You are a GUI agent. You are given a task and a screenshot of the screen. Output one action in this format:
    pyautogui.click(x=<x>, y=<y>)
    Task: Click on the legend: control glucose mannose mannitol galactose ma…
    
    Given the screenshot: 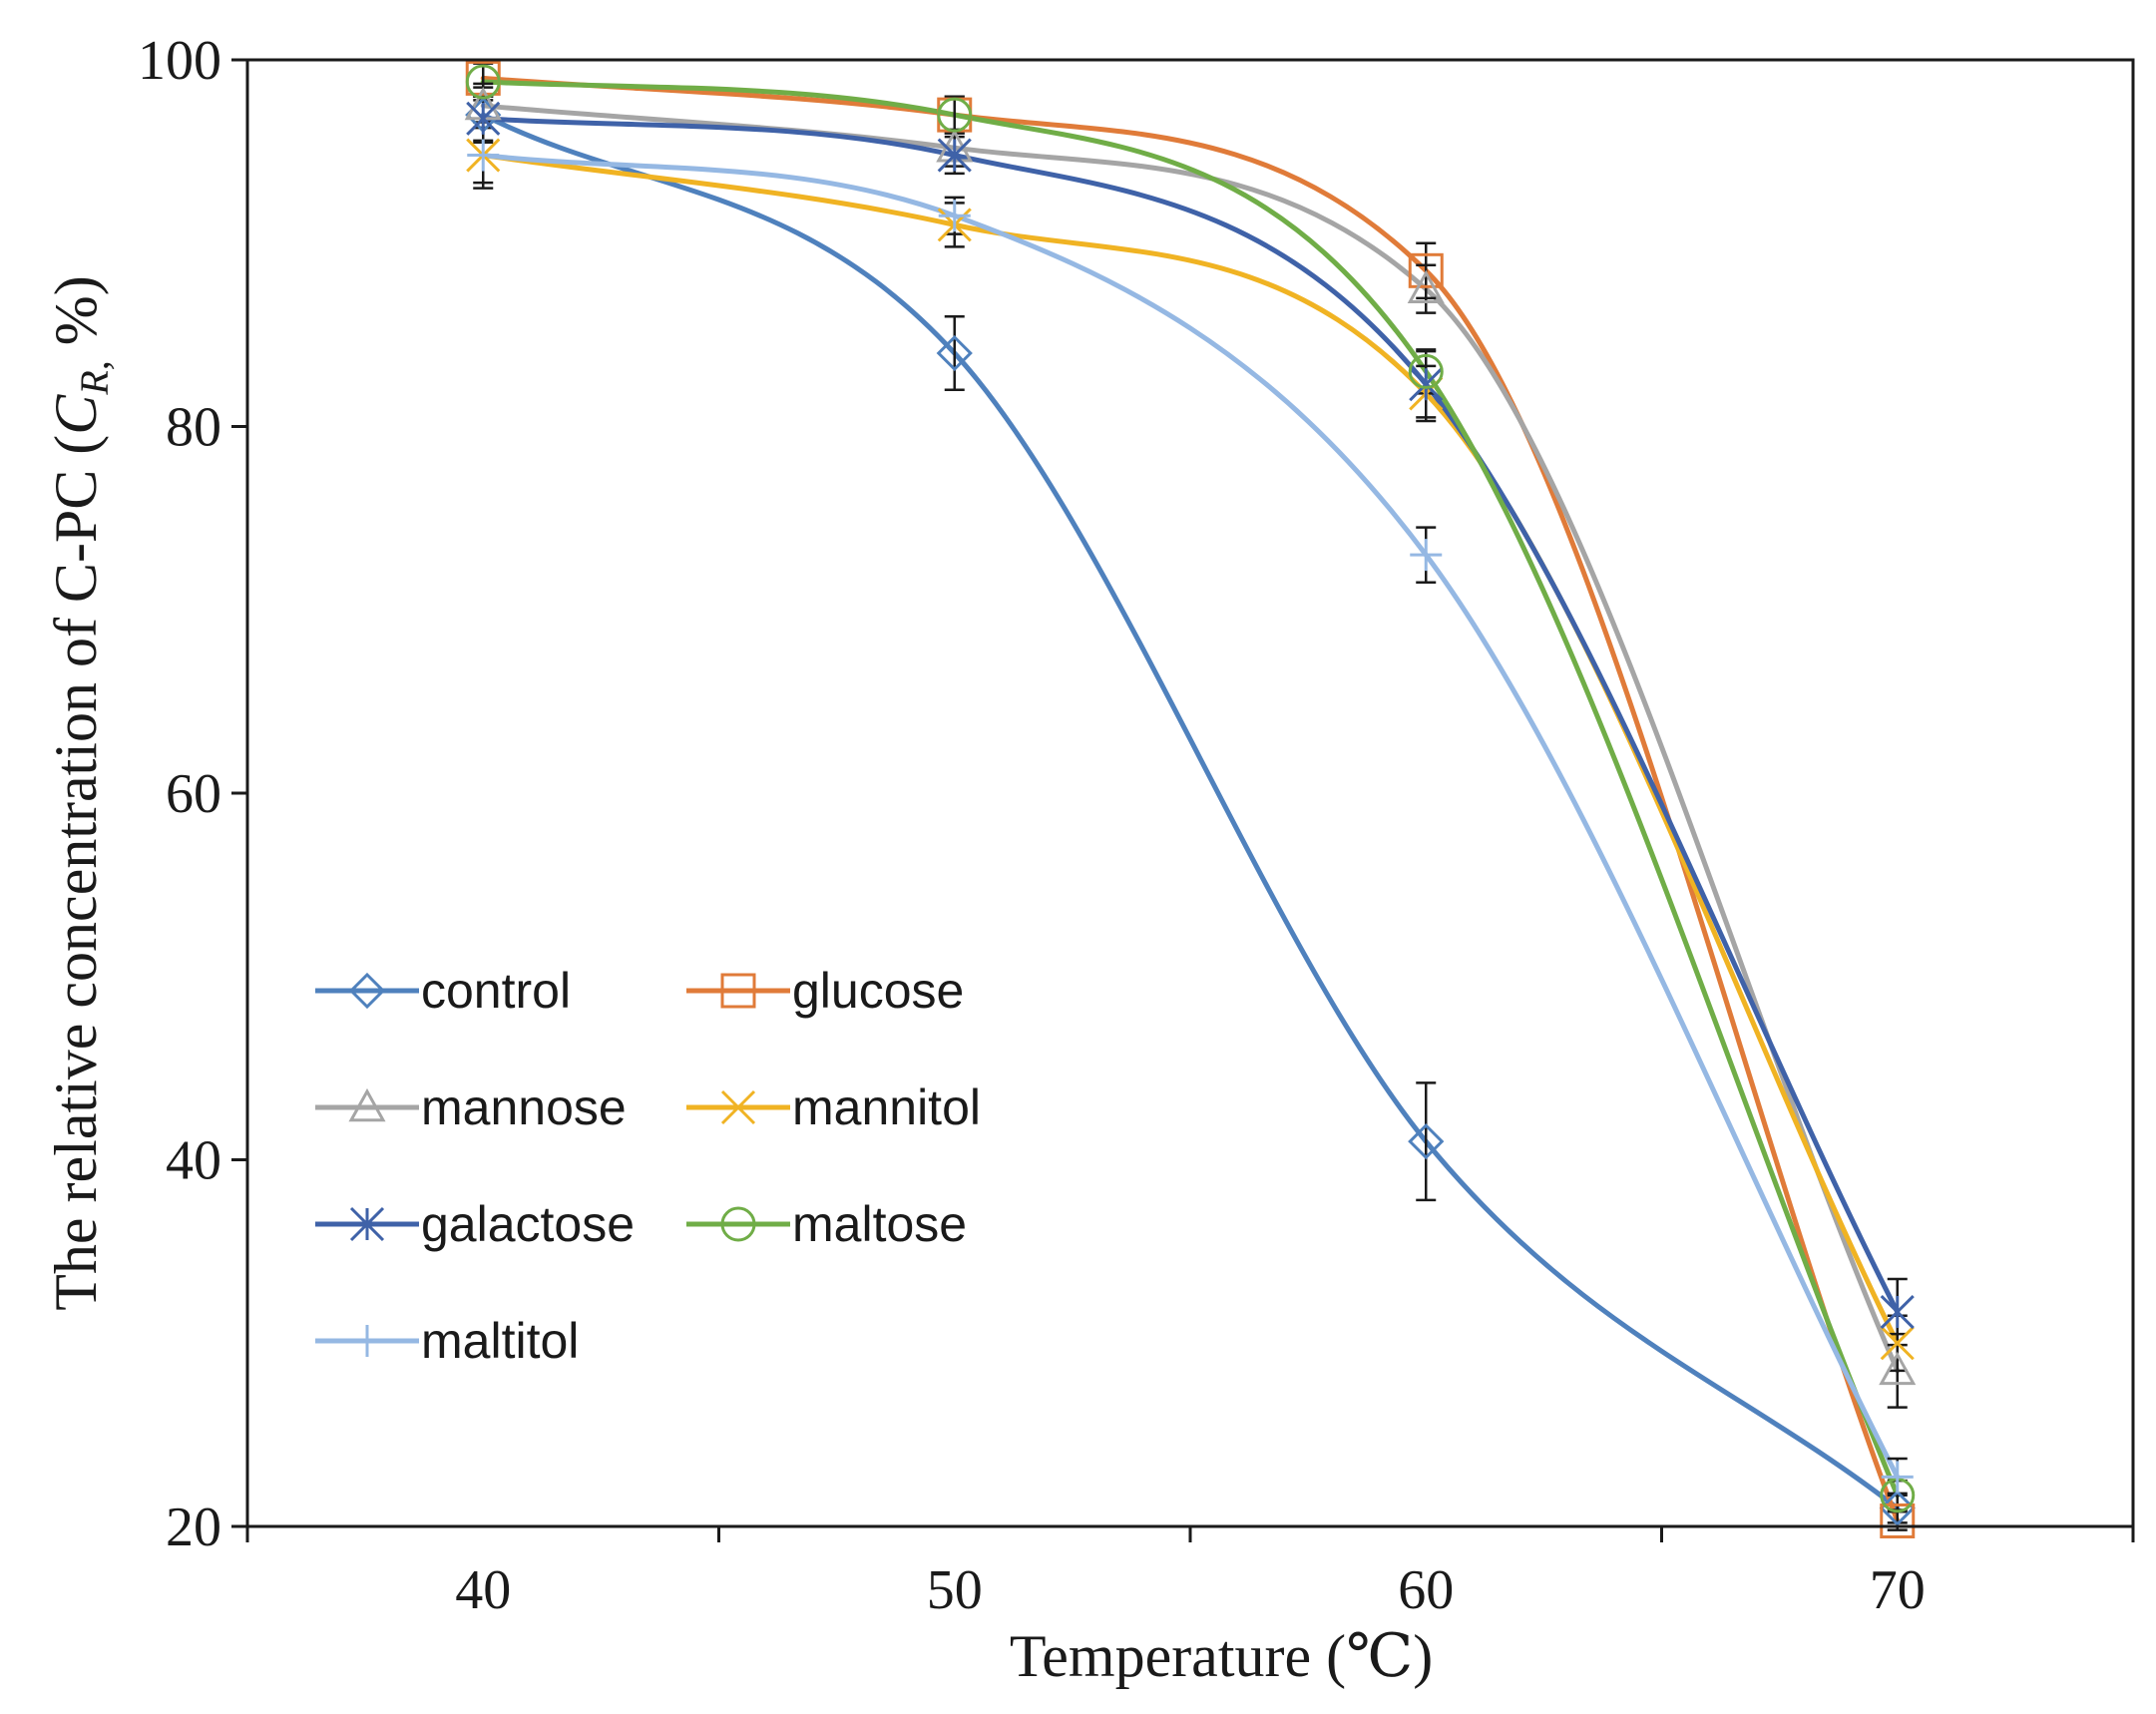 What is the action you would take?
    pyautogui.click(x=648, y=1166)
    